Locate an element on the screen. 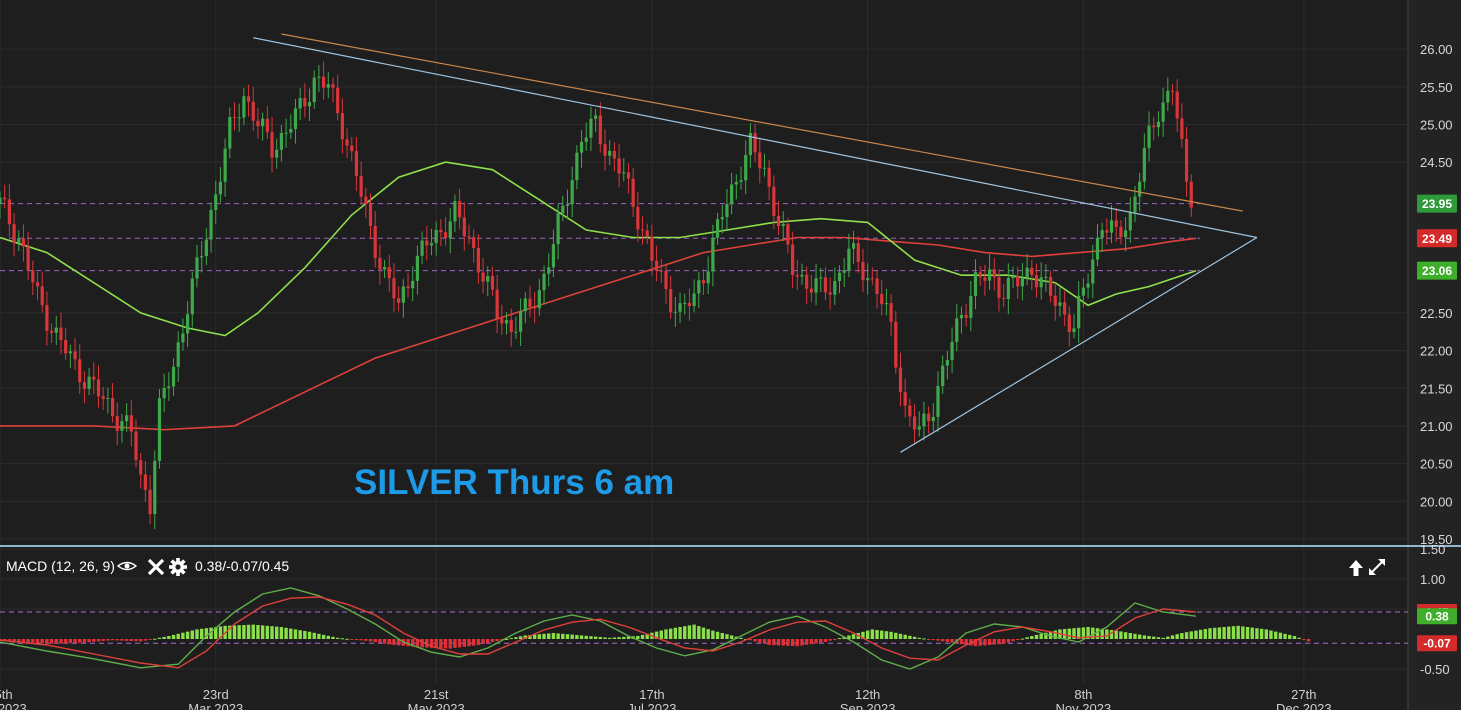  eye-icon is located at coordinates (127, 566).